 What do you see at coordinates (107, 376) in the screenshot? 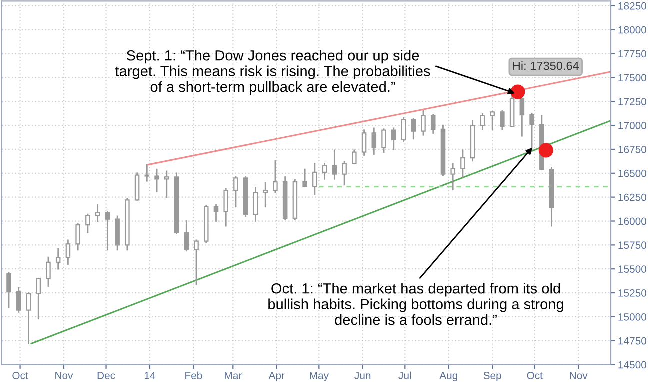
I see `x-tick-label: Dec` at bounding box center [107, 376].